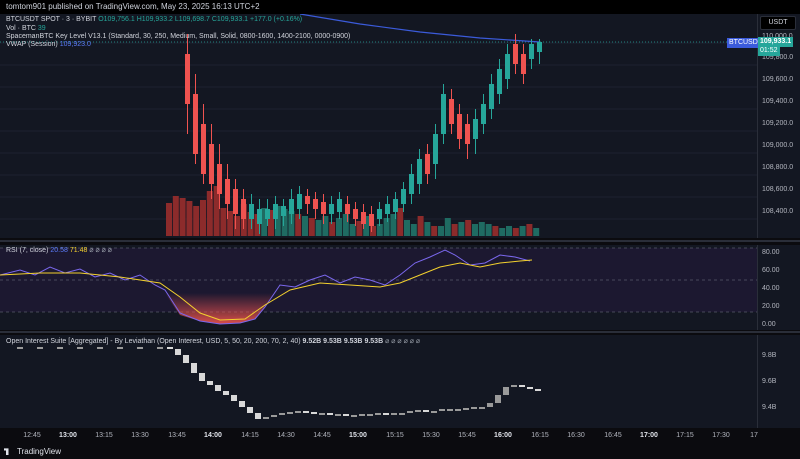 The image size is (800, 459). Describe the element at coordinates (769, 324) in the screenshot. I see `rsi-level: 0.00` at that location.